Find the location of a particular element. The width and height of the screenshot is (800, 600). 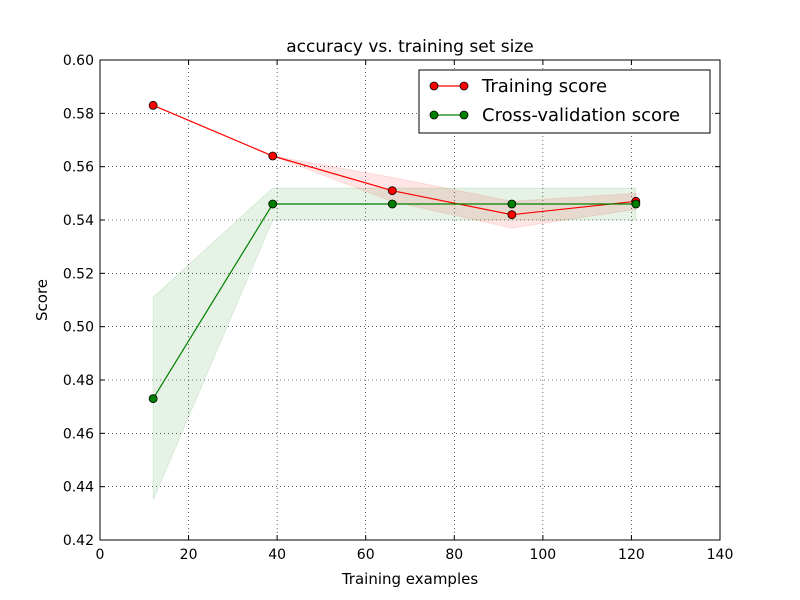

y-tick-label: 0.48 is located at coordinates (78, 381).